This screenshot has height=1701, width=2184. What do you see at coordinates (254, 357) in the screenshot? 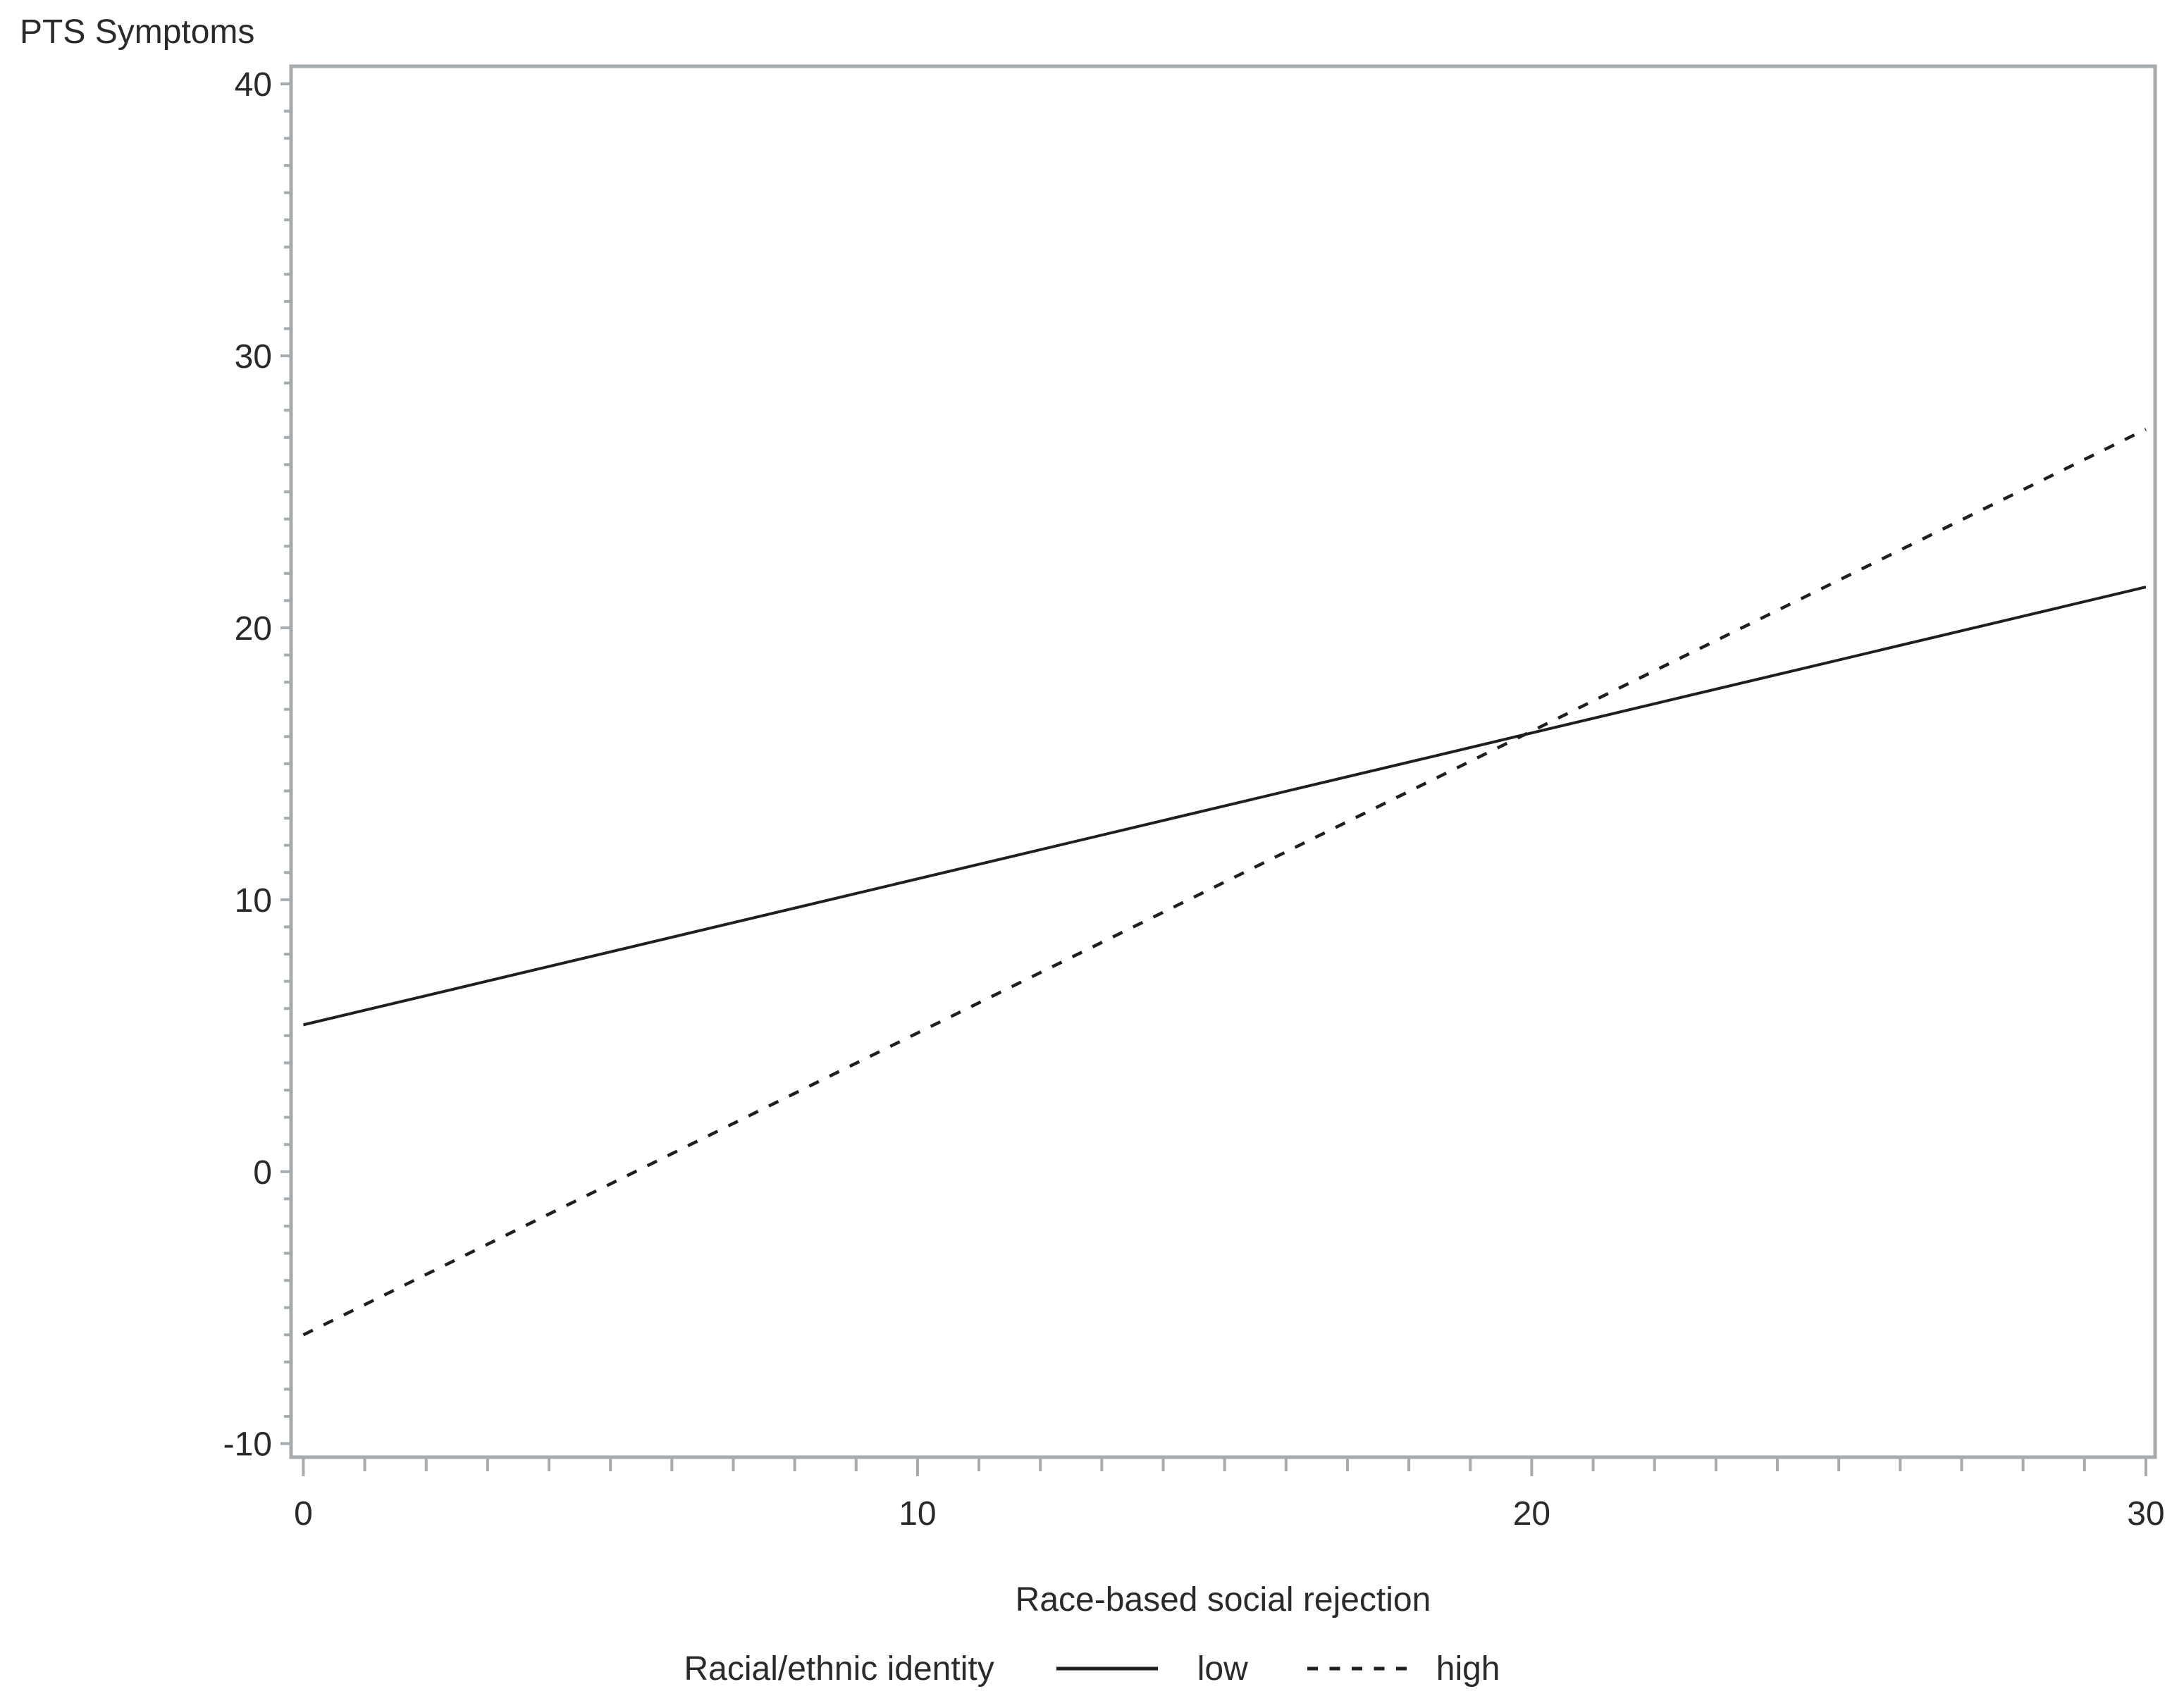
I see `y-tick-label: 30` at bounding box center [254, 357].